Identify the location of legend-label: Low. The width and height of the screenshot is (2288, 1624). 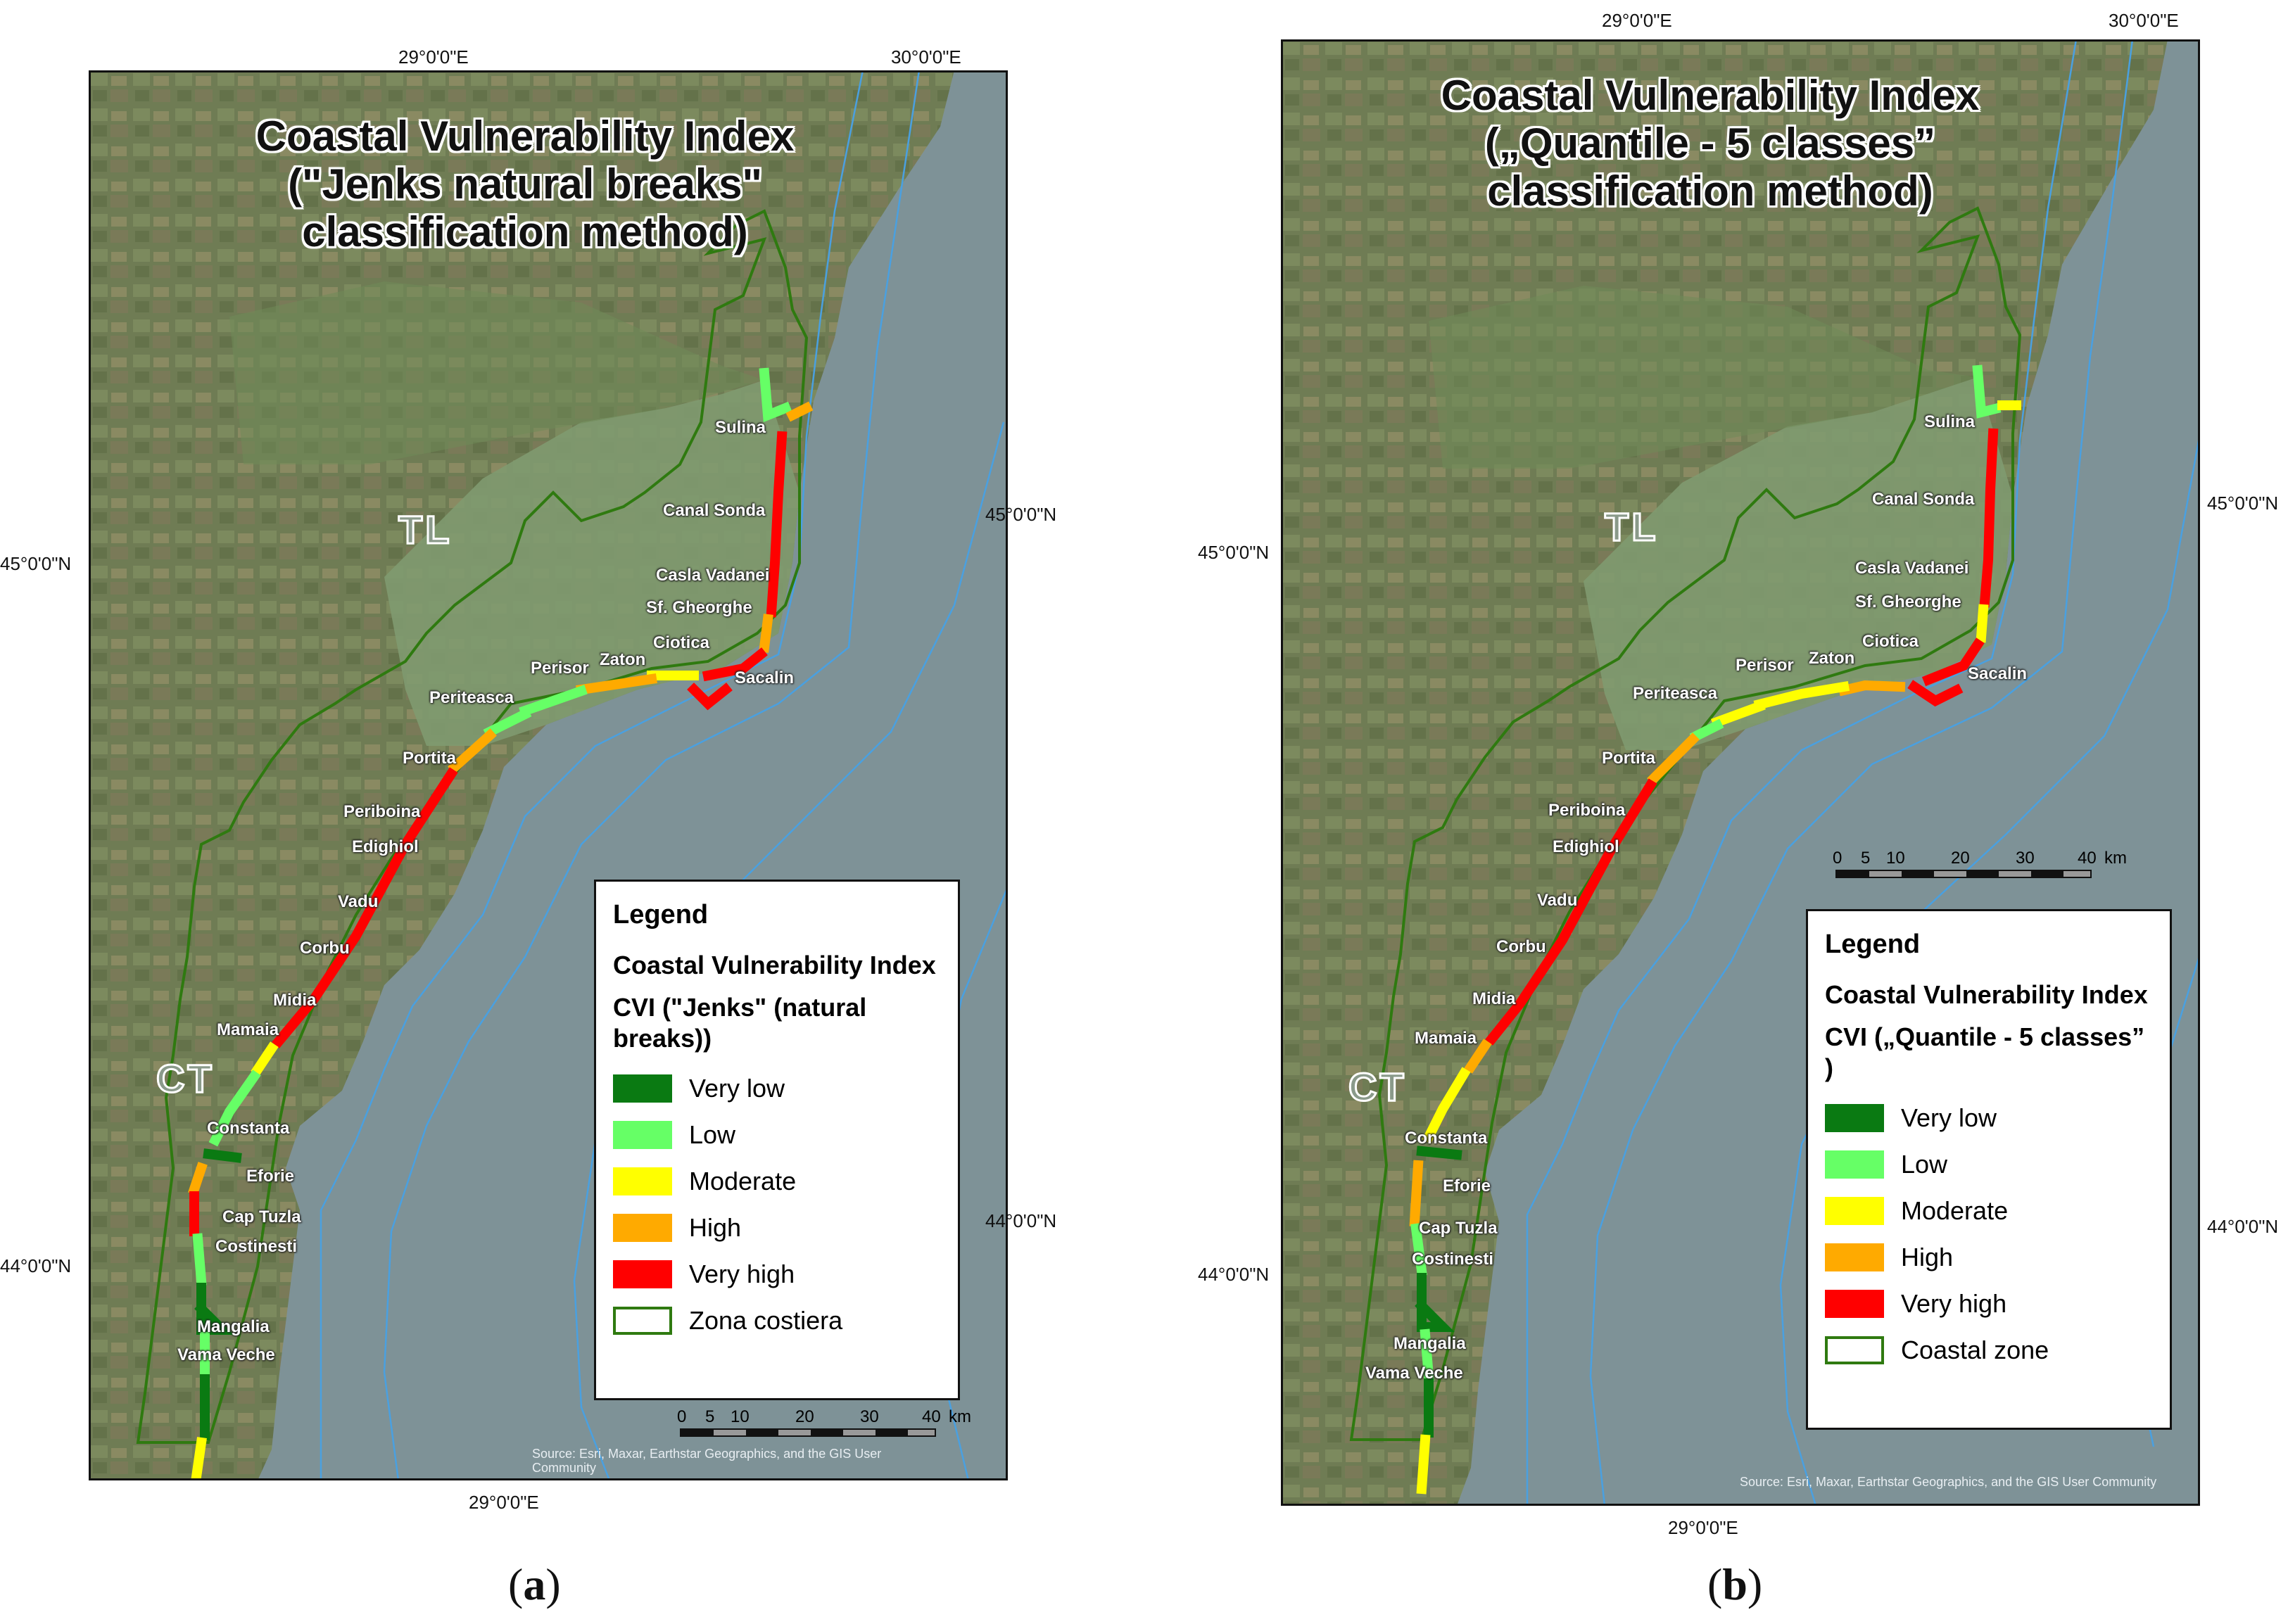
(712, 1134).